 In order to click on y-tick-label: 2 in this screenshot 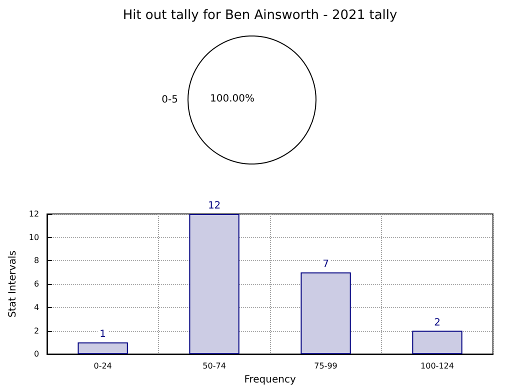, I will do `click(37, 331)`.